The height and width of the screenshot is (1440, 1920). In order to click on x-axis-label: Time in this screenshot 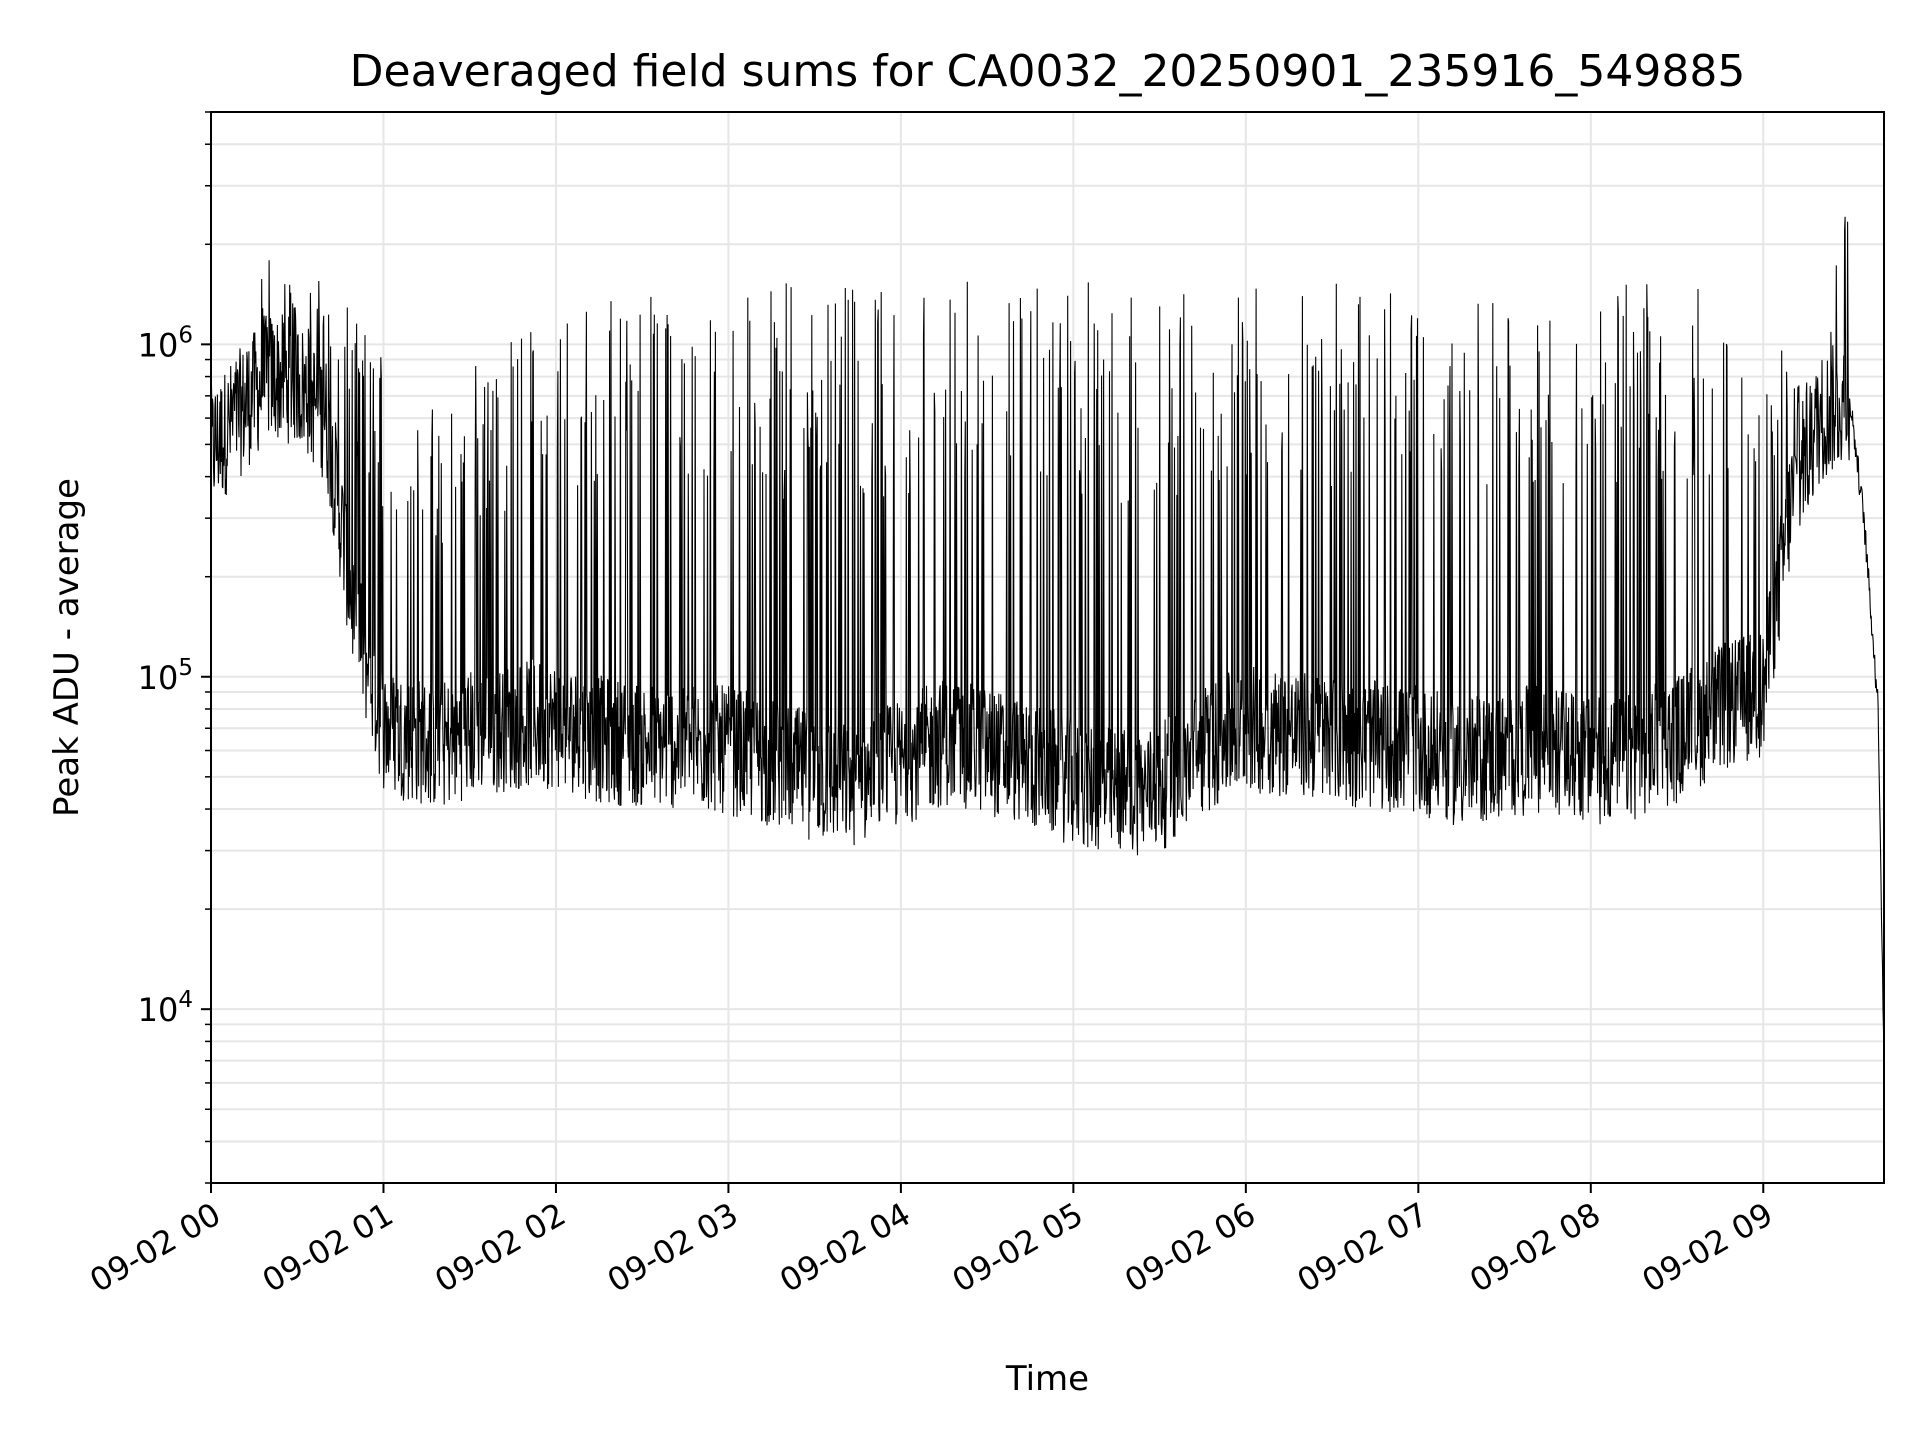, I will do `click(1047, 1379)`.